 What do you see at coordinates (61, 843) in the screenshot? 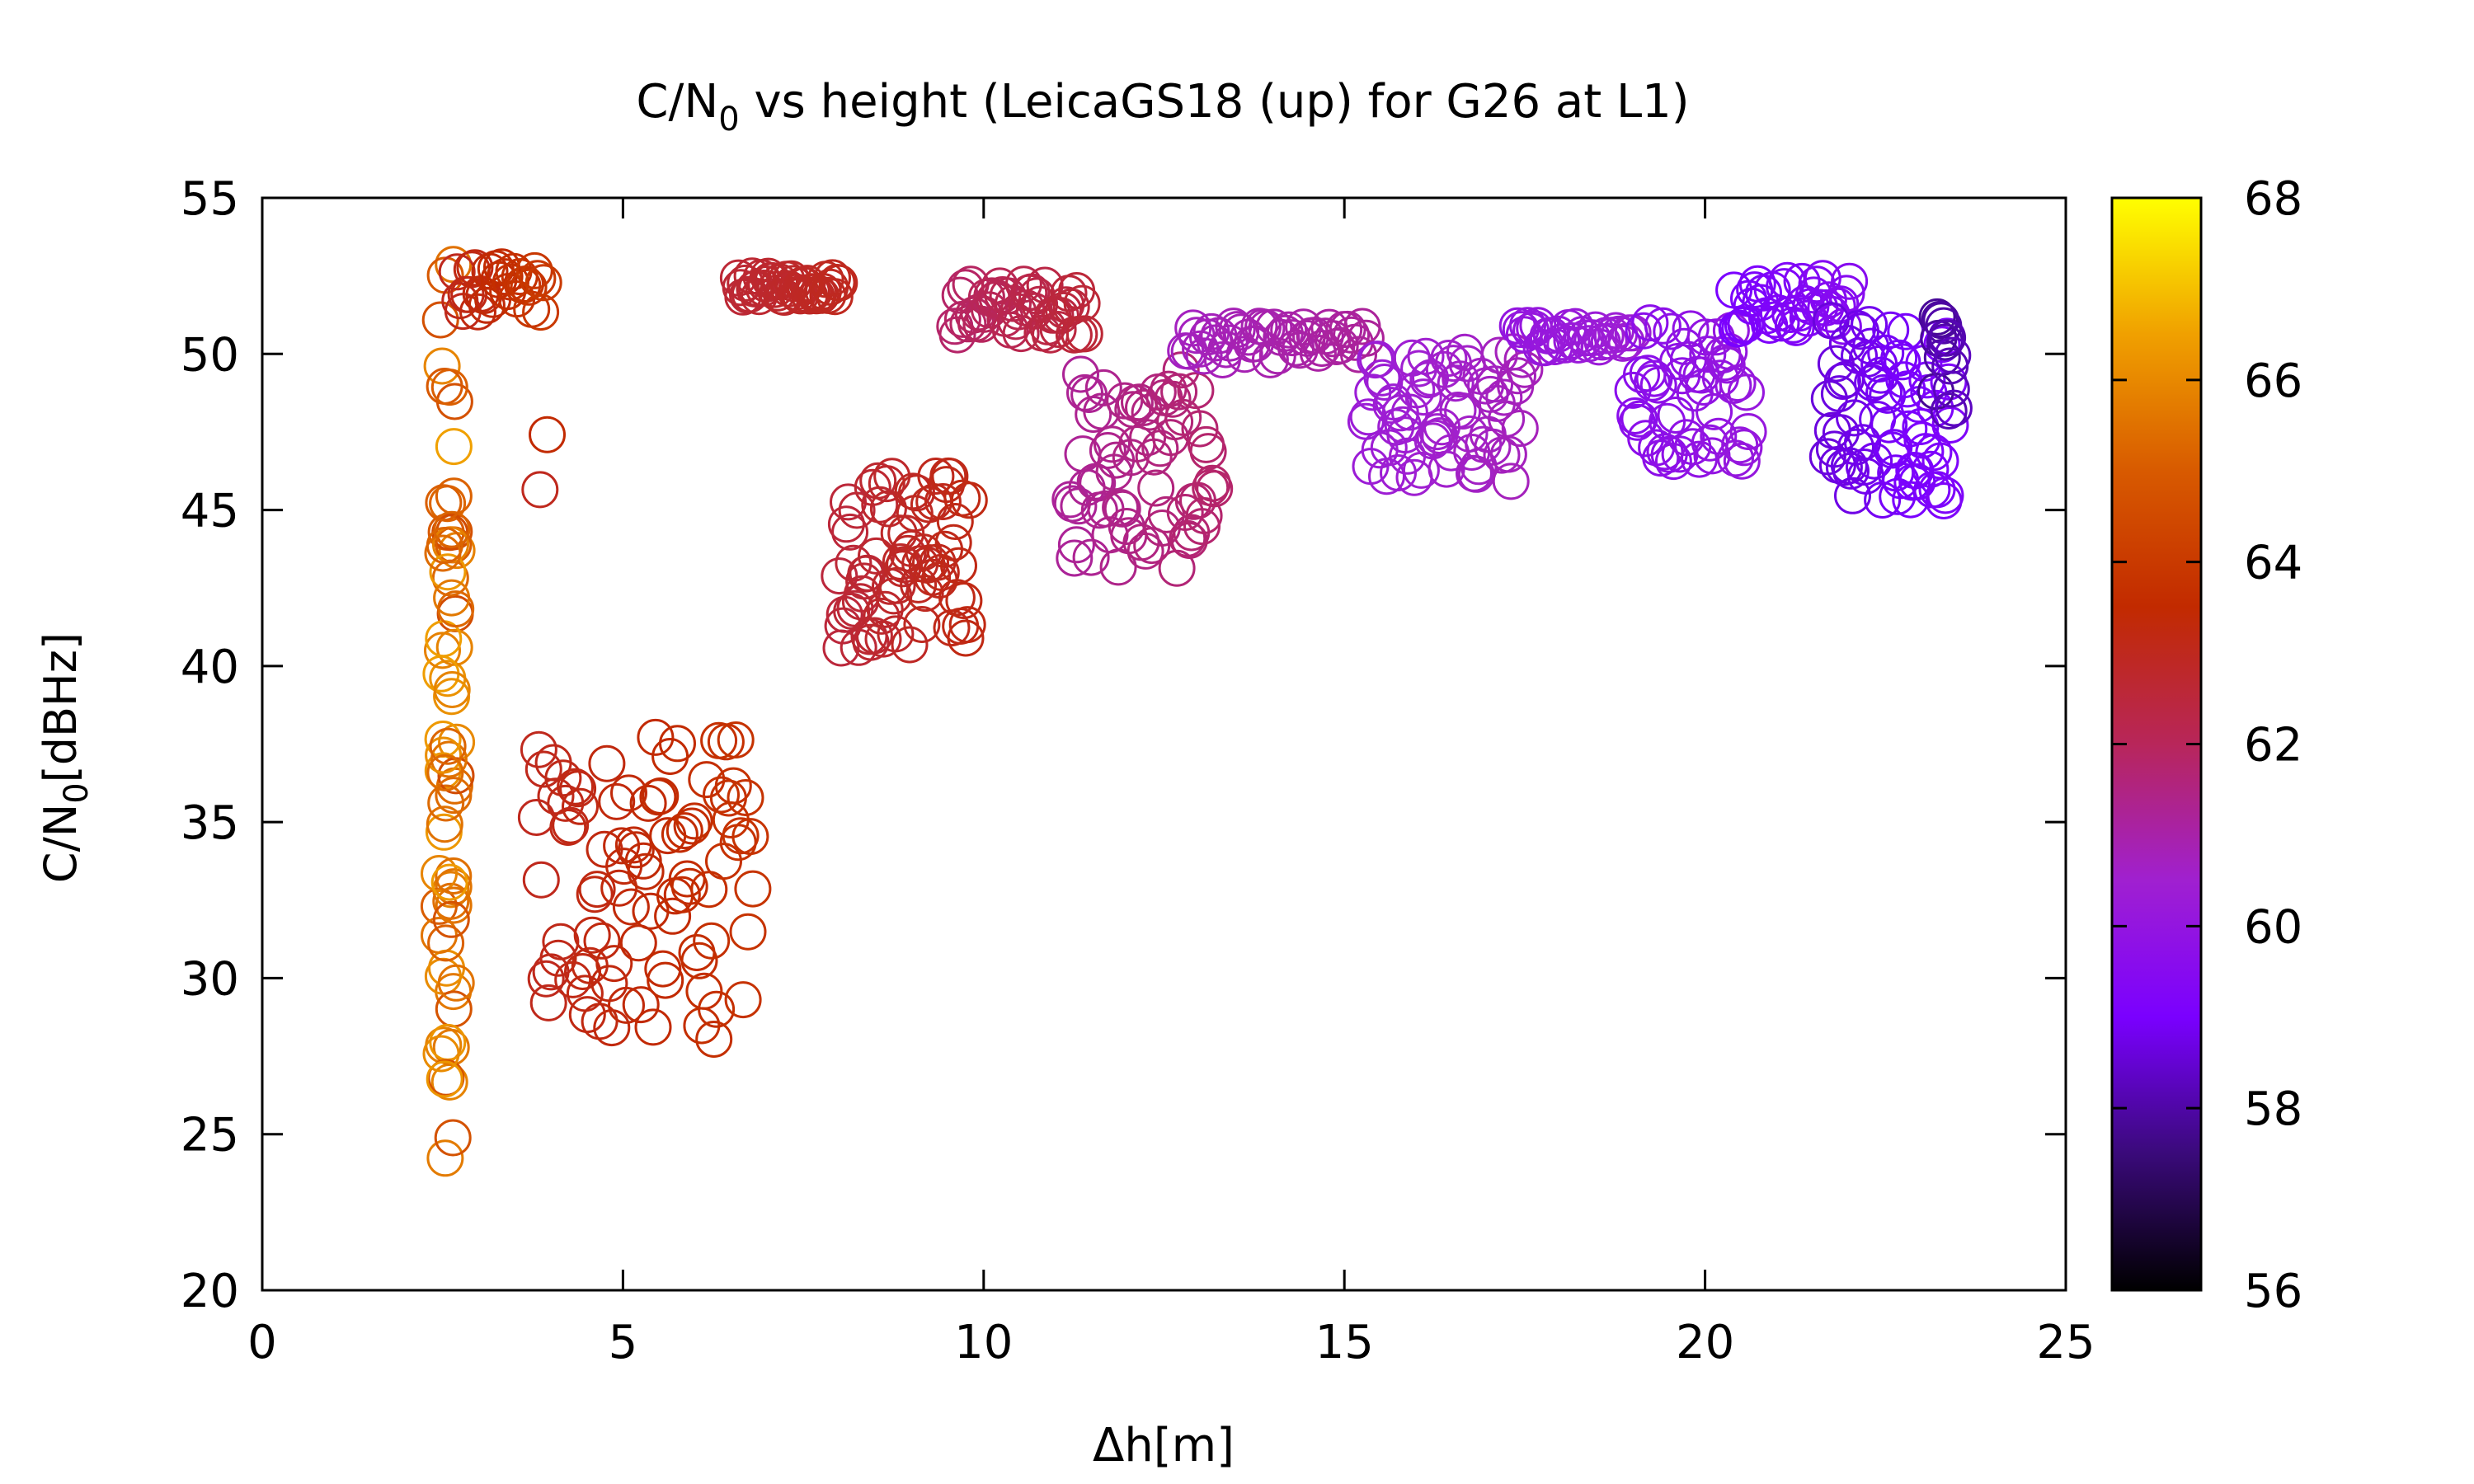
I see `y-axis-label-main: C/N` at bounding box center [61, 843].